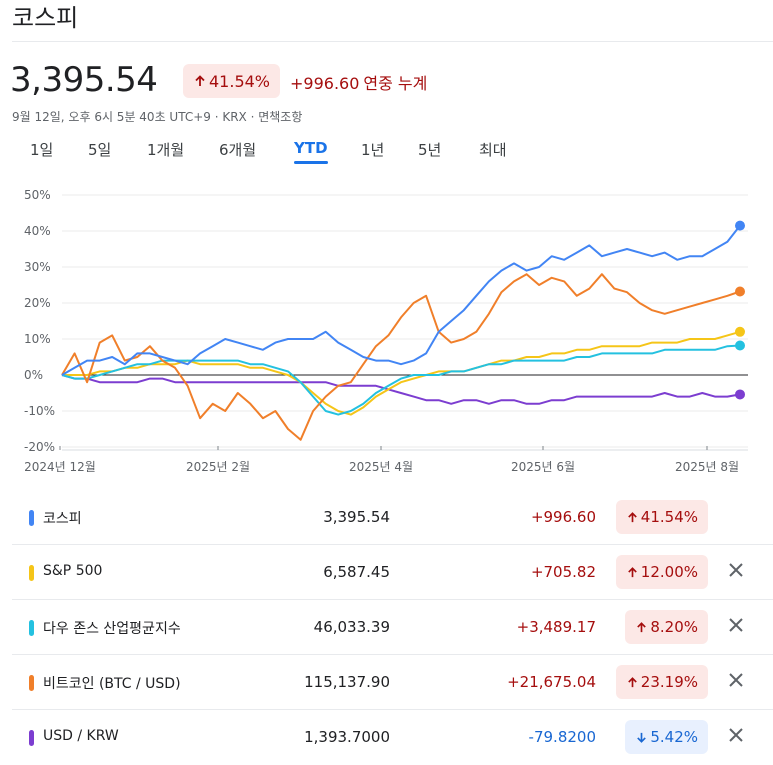 The image size is (773, 765). I want to click on sp500-end-point, so click(740, 331).